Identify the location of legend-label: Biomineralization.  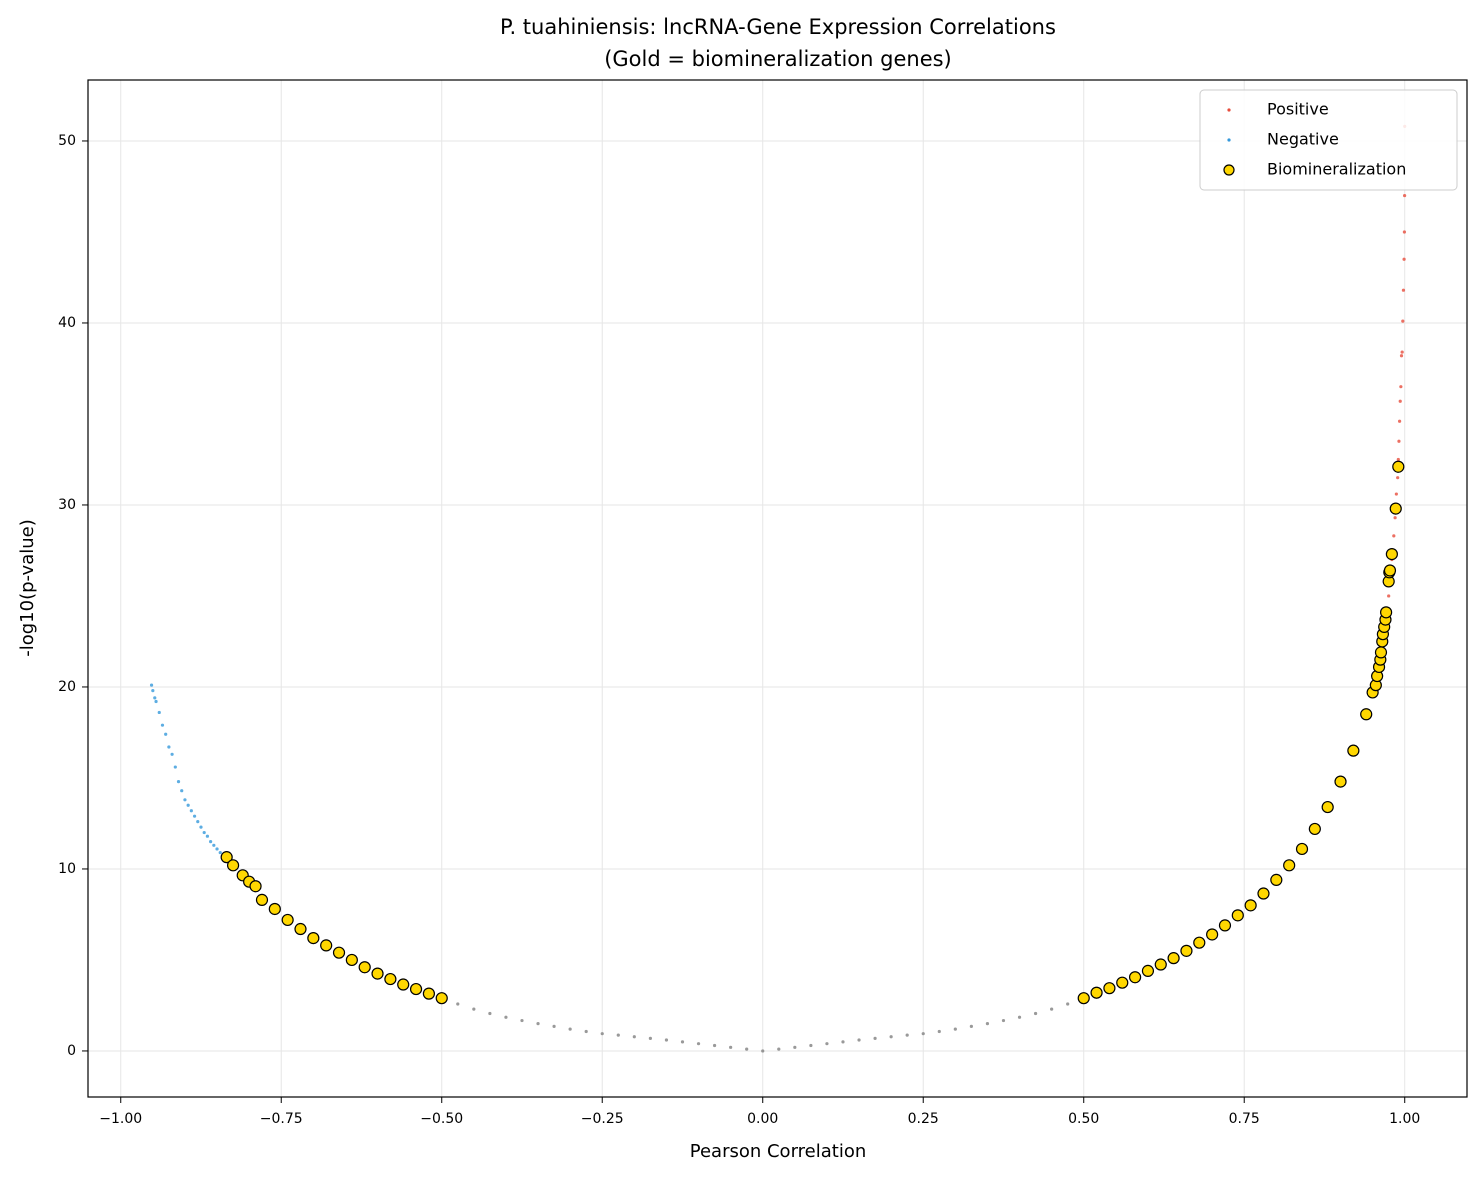
(1336, 169).